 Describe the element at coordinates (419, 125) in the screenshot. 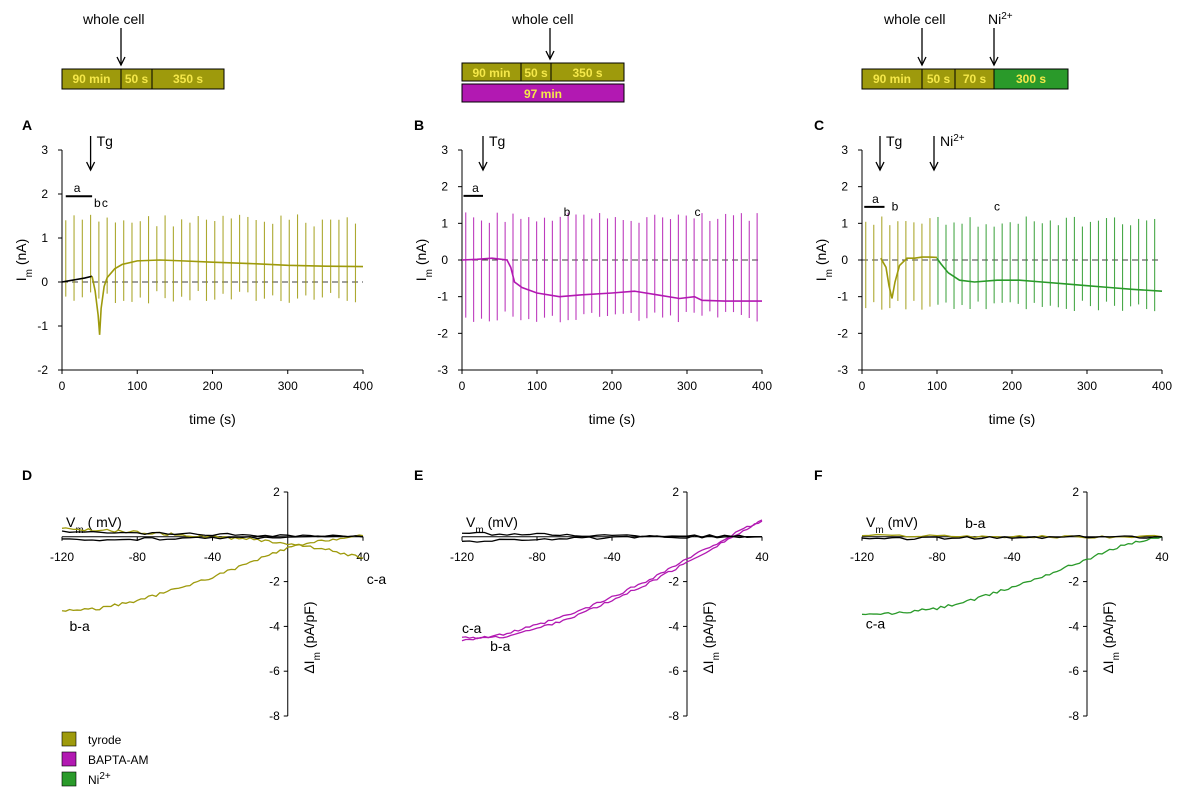

I see `panel-label: B` at that location.